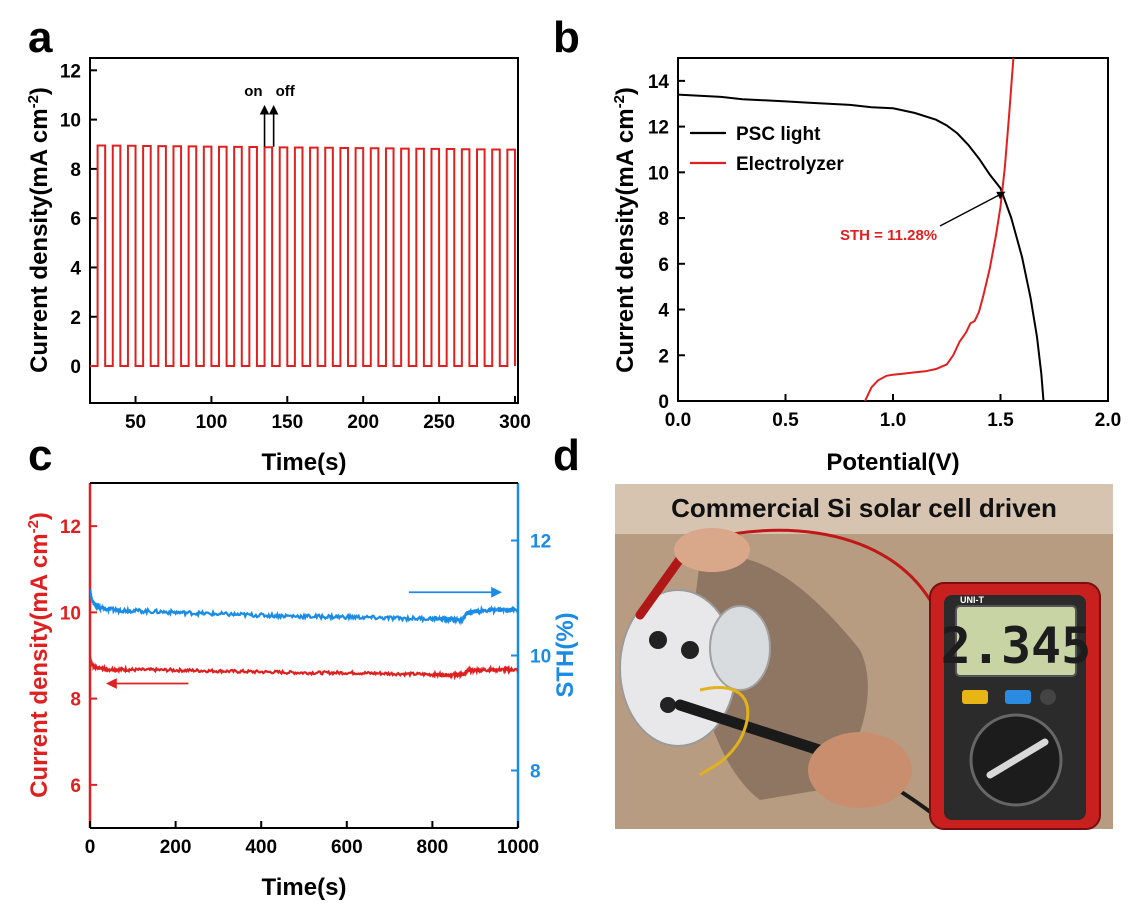 This screenshot has height=909, width=1138. What do you see at coordinates (1108, 420) in the screenshot?
I see `x-b-tick-label-4: 2.0` at bounding box center [1108, 420].